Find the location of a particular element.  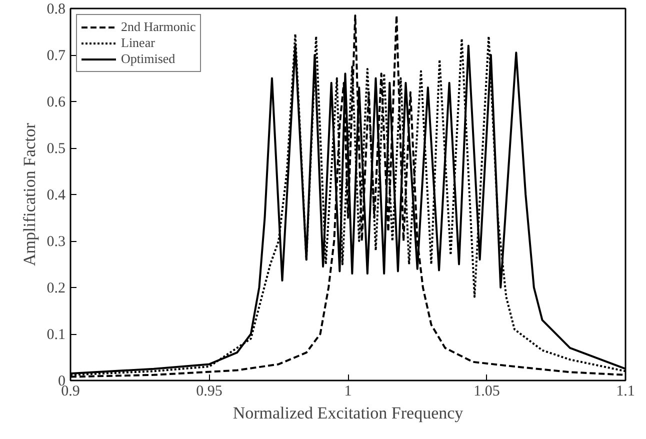

legend-label: Optimised is located at coordinates (148, 59).